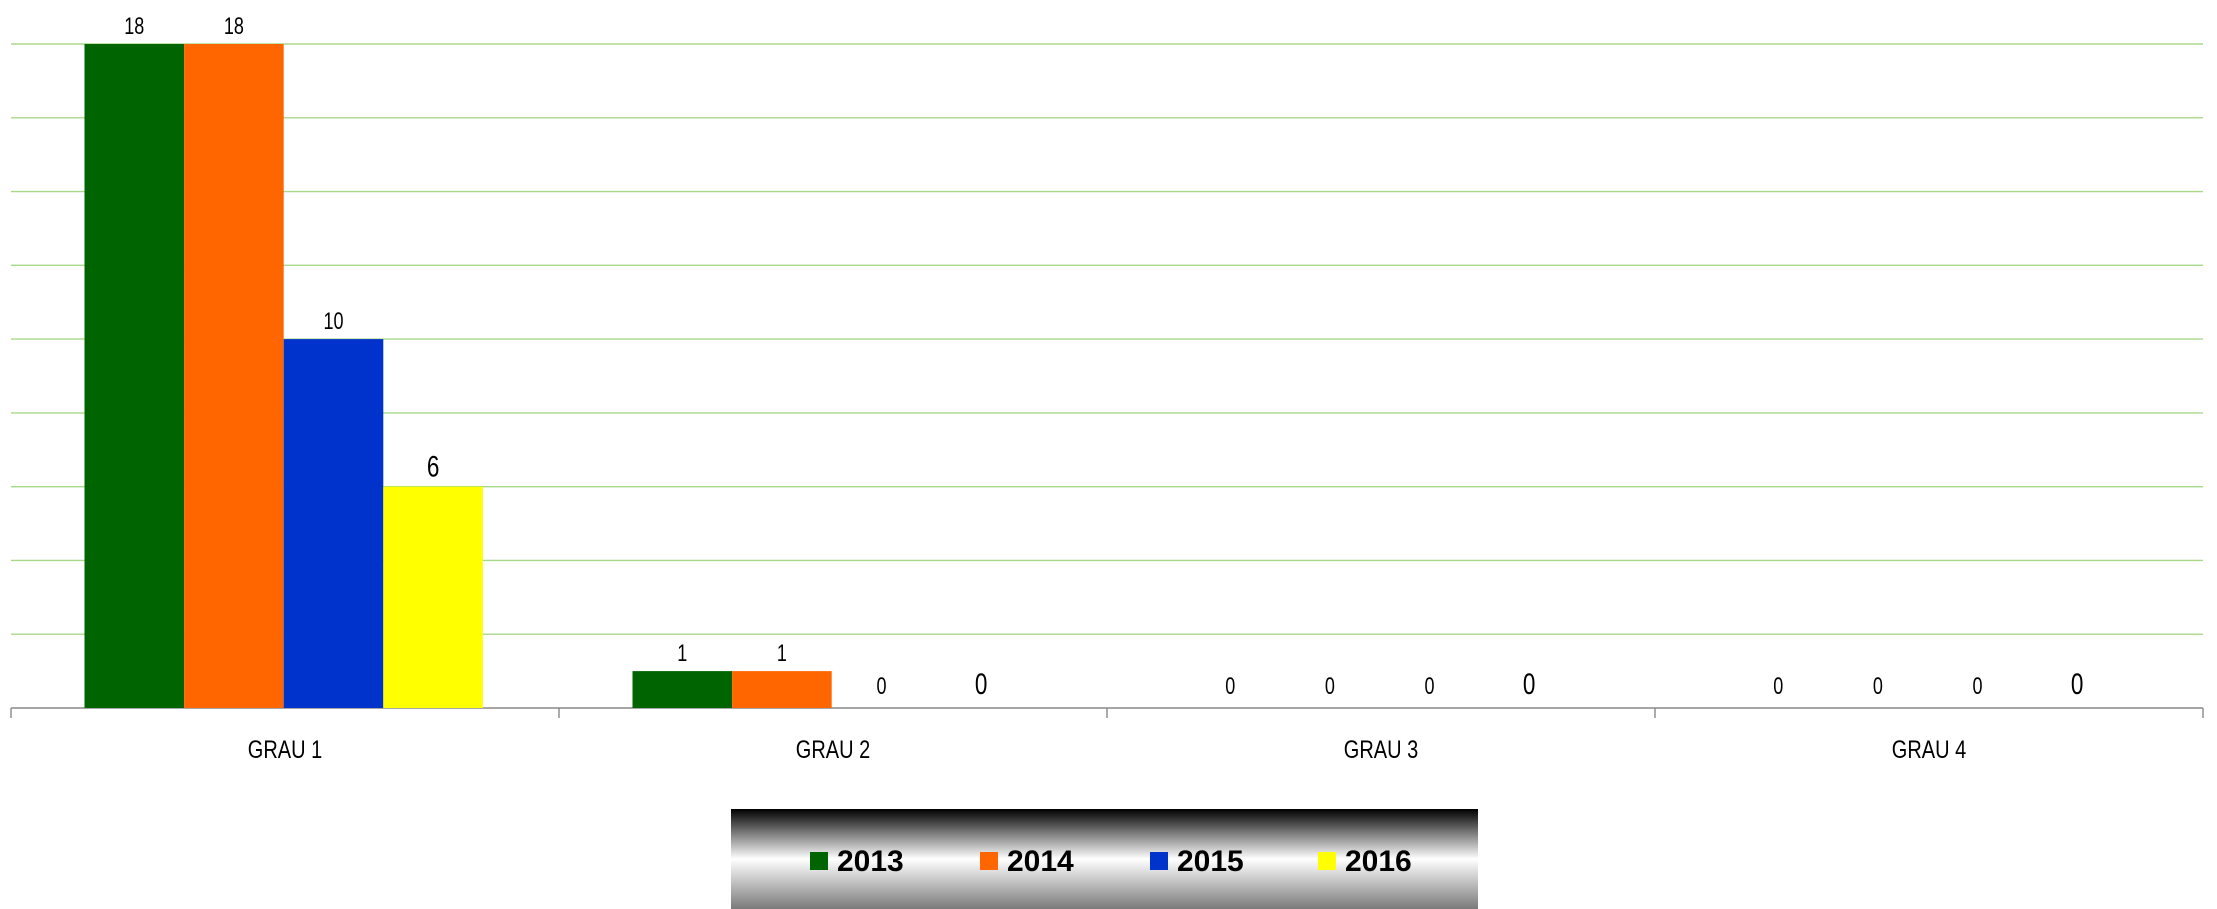  What do you see at coordinates (333, 322) in the screenshot?
I see `data-label: 10` at bounding box center [333, 322].